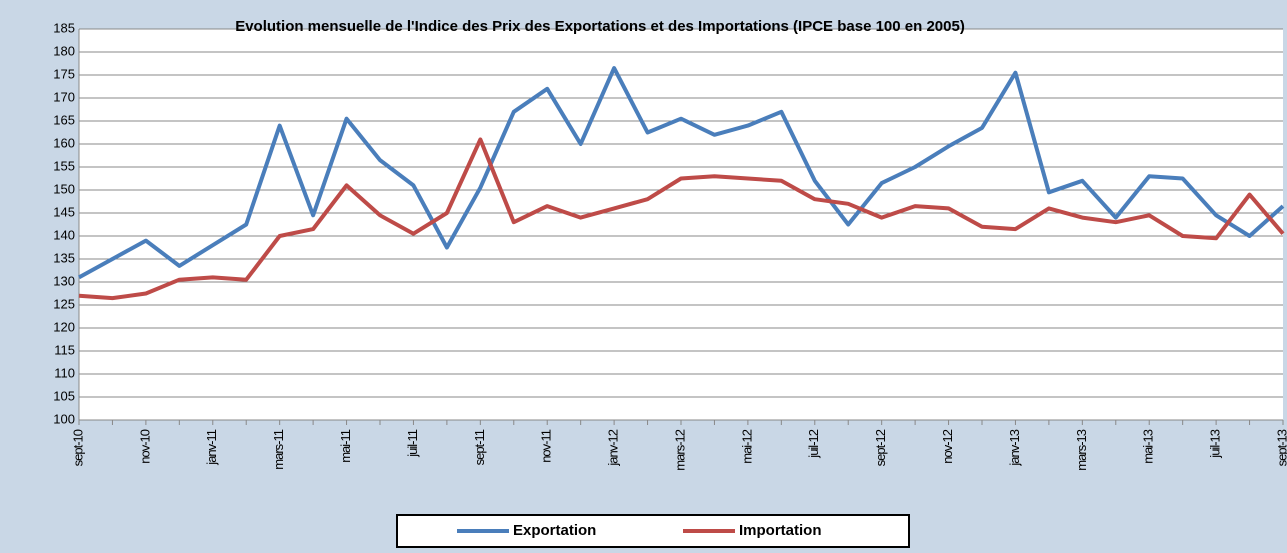 Image resolution: width=1287 pixels, height=553 pixels. Describe the element at coordinates (64, 418) in the screenshot. I see `y-tick-label: 100` at that location.